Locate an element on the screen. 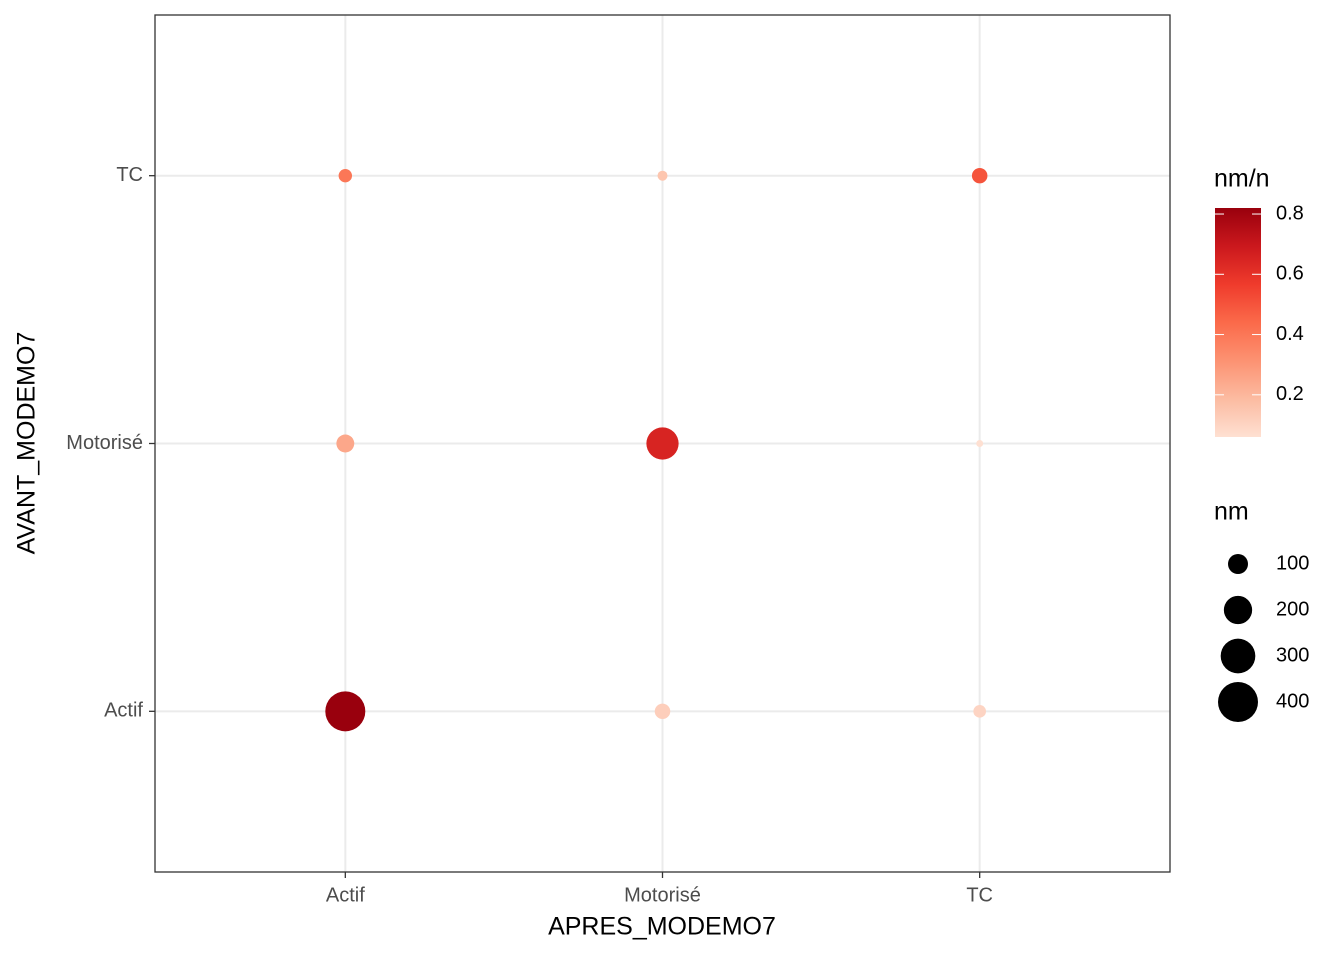 The image size is (1344, 965). size-legend-label: 300 is located at coordinates (1292, 655).